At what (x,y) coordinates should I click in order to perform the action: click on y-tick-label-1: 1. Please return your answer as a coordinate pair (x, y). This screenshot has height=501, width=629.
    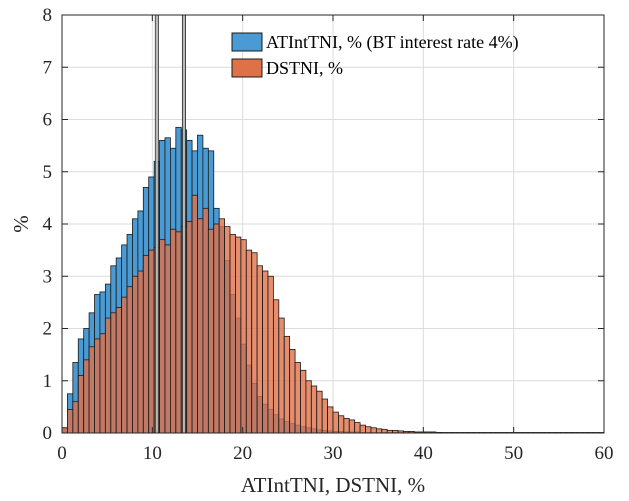
    Looking at the image, I should click on (48, 381).